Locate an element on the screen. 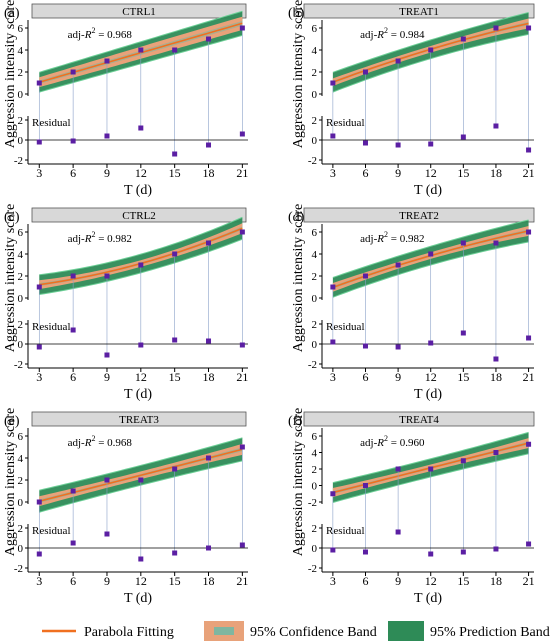  panel-title: TREAT4 is located at coordinates (419, 420).